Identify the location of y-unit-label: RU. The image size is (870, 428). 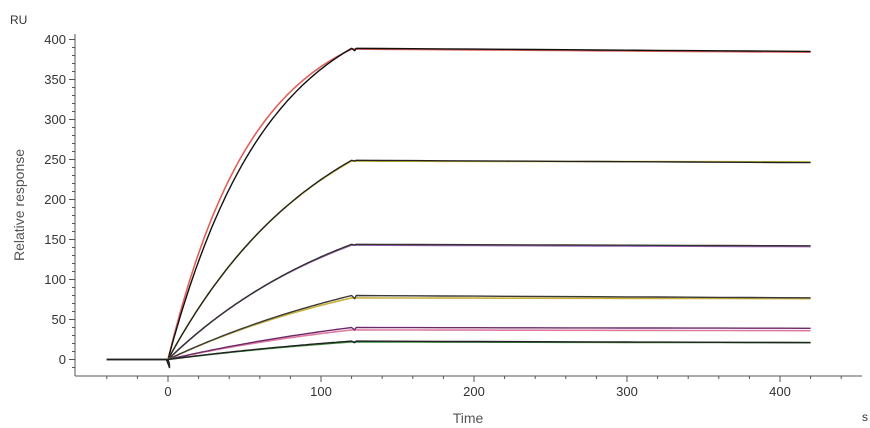
(18, 20).